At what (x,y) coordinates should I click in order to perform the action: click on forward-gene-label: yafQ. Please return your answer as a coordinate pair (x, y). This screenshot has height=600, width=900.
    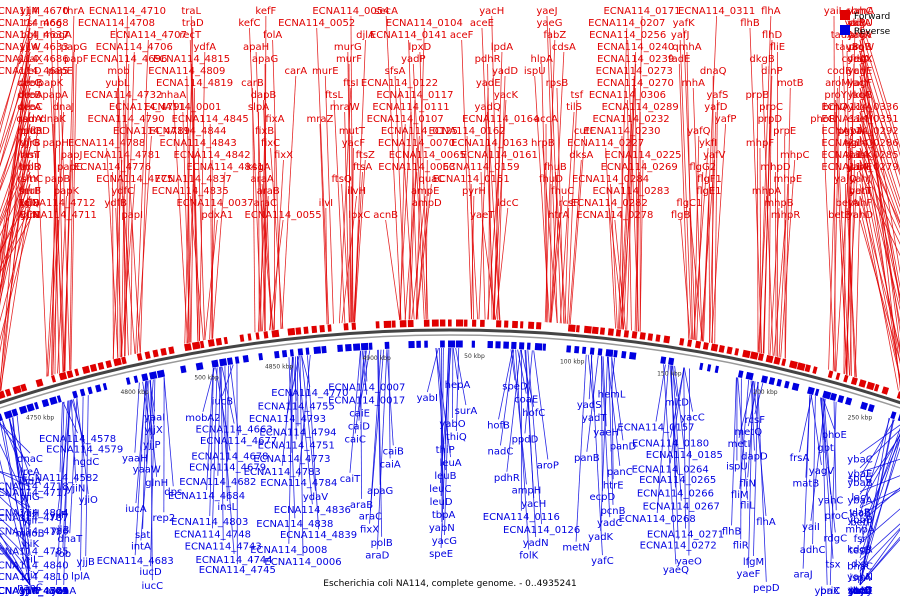
    Looking at the image, I should click on (699, 131).